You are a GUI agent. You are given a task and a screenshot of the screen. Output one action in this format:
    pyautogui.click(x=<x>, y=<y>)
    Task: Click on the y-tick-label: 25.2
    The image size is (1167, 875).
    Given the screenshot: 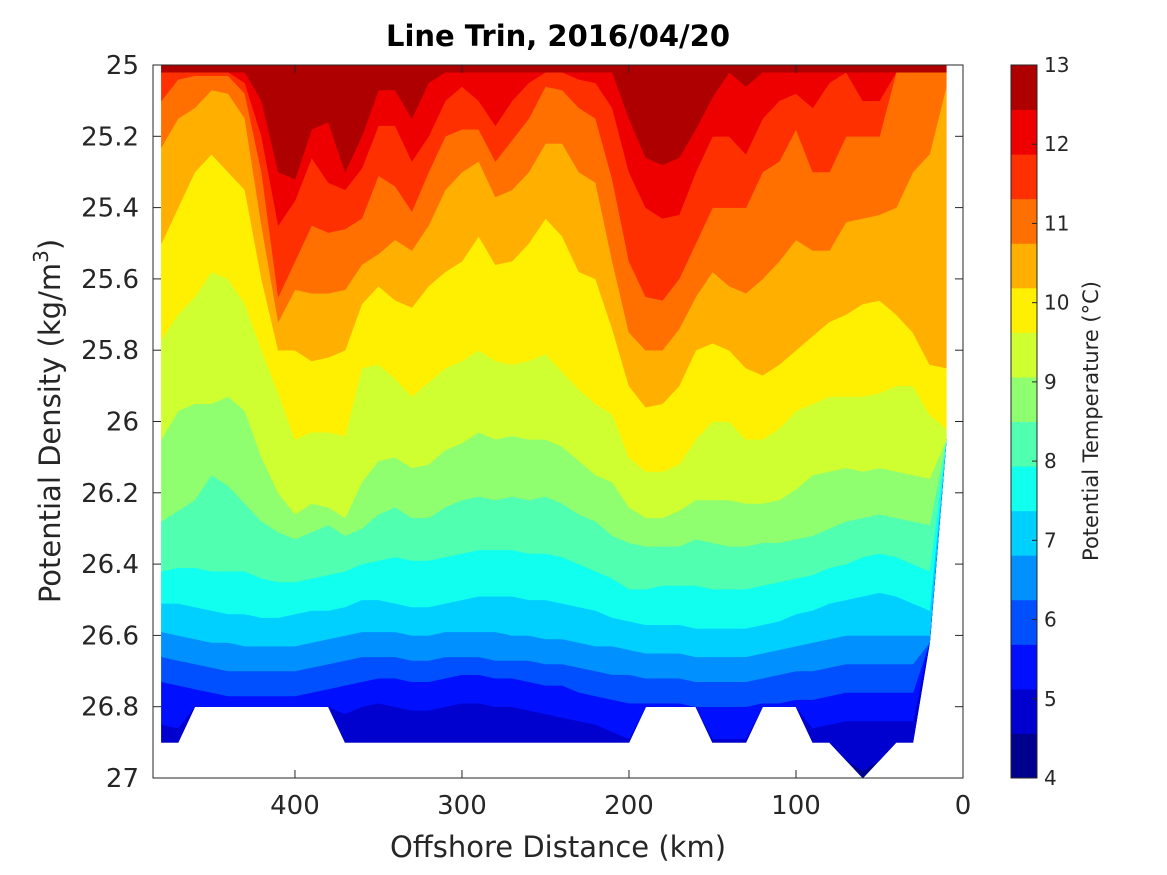 What is the action you would take?
    pyautogui.click(x=110, y=137)
    